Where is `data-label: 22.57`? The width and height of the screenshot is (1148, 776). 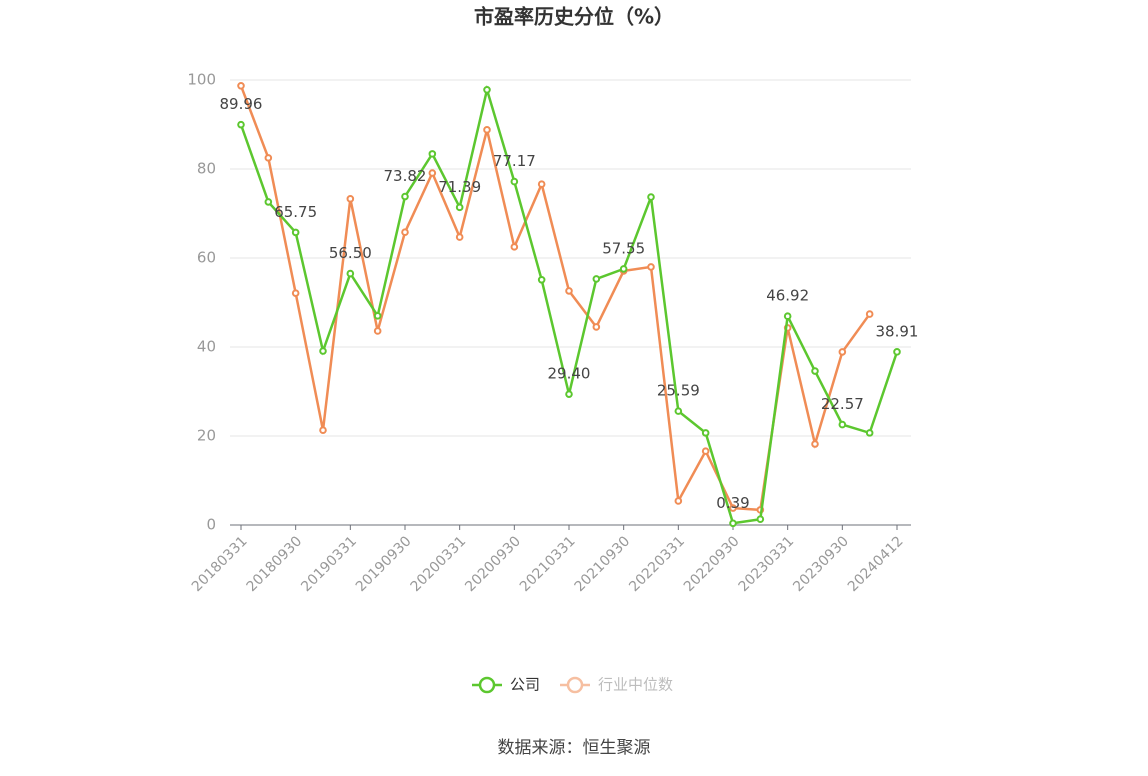 data-label: 22.57 is located at coordinates (842, 404).